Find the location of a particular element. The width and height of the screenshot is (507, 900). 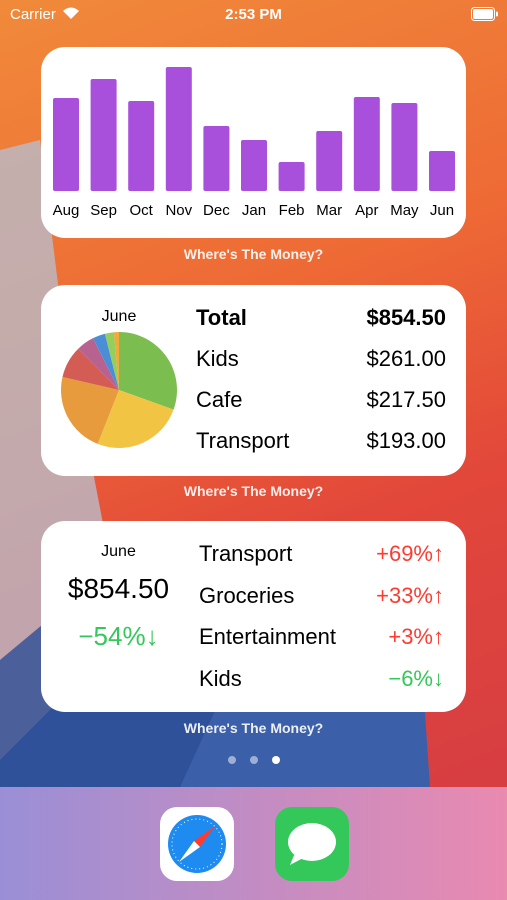

x-tick-label: Mar is located at coordinates (329, 210).